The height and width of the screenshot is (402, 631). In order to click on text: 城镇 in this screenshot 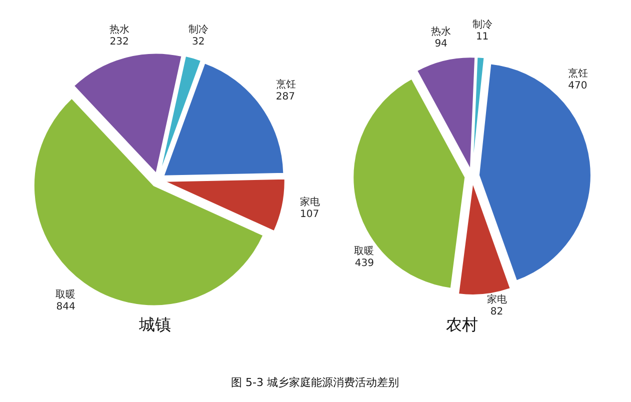, I will do `click(154, 324)`.